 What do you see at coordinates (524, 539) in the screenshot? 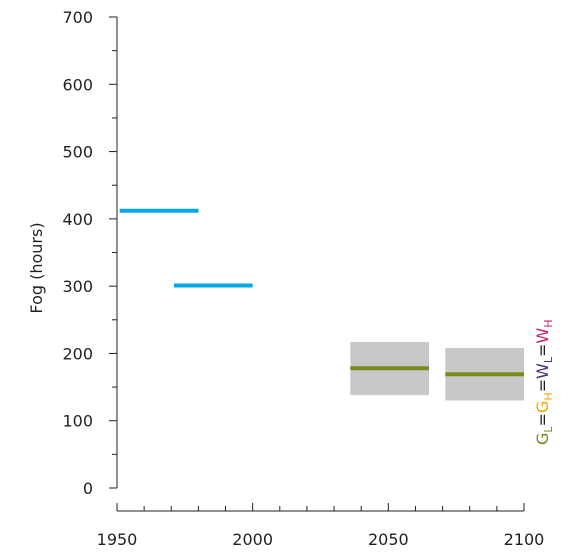
I see `x-tick-label: 2100` at bounding box center [524, 539].